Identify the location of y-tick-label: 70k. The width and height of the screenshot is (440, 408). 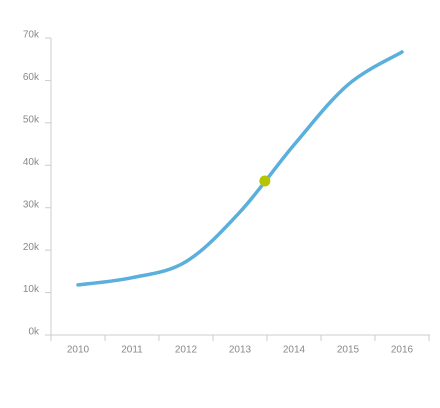
(31, 35).